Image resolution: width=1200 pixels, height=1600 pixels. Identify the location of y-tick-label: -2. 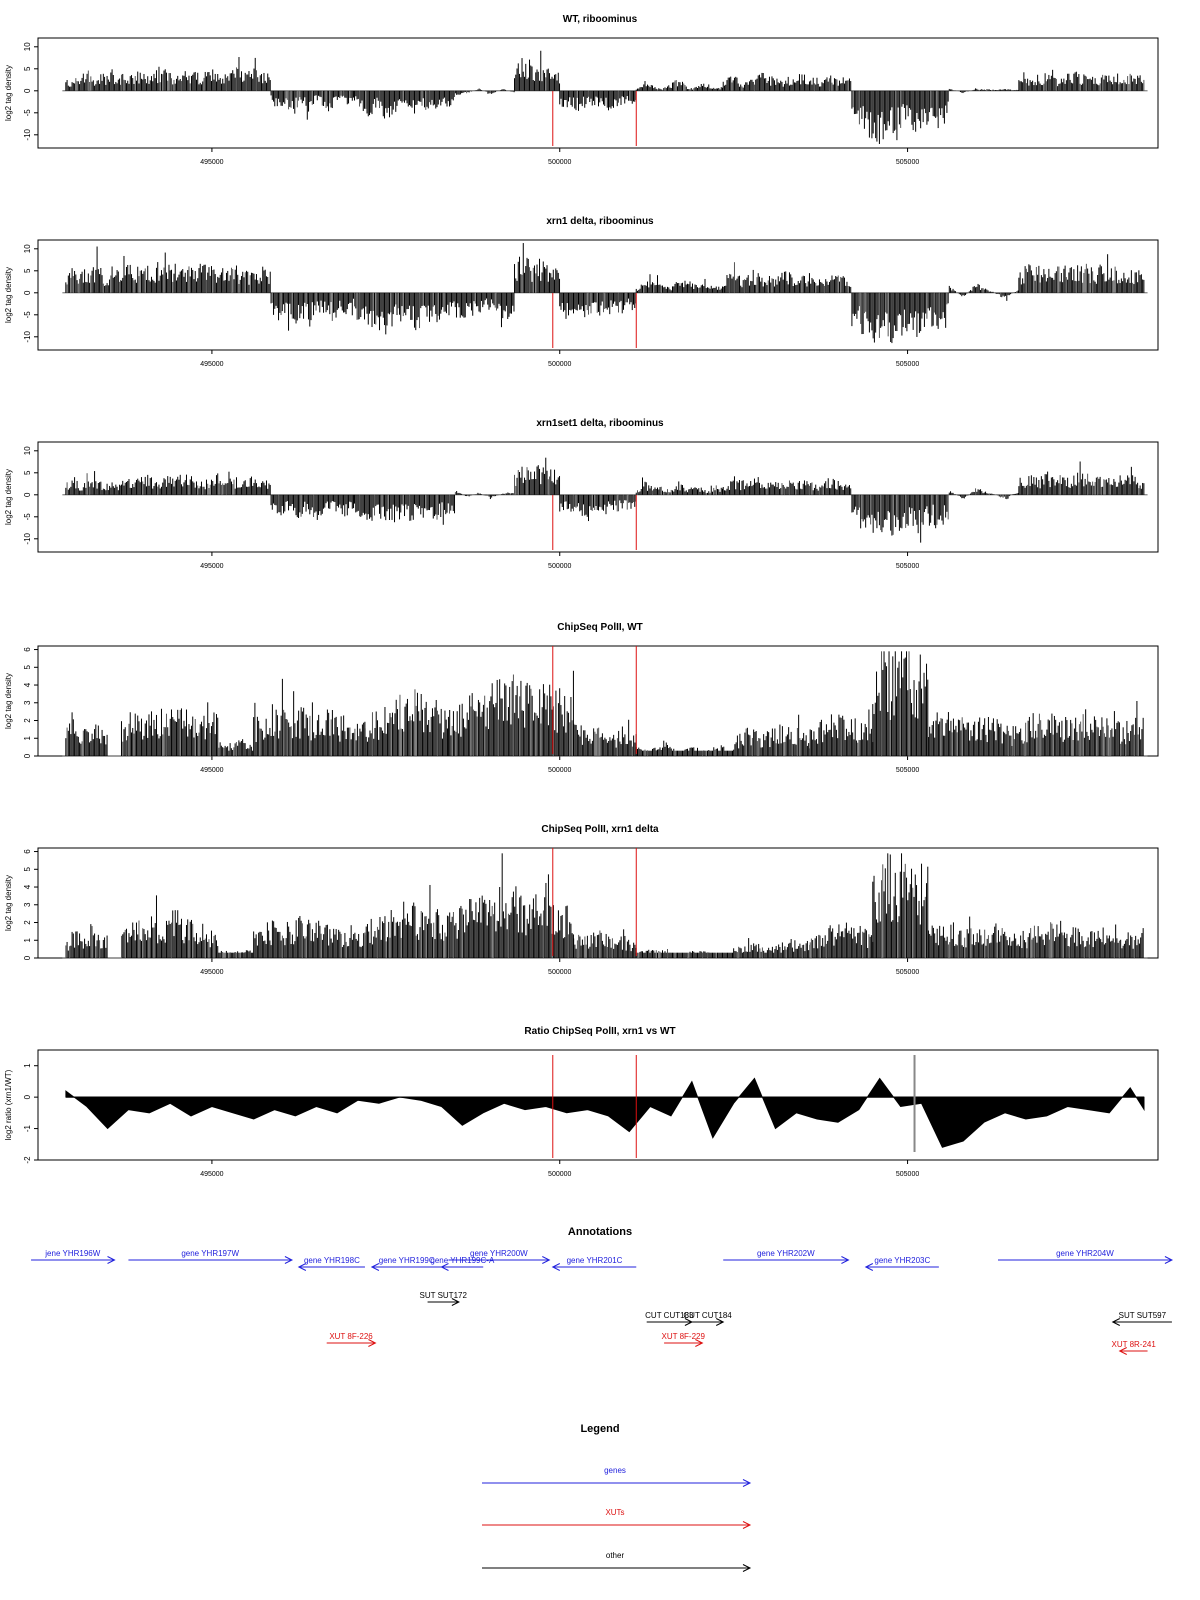
(27, 1160).